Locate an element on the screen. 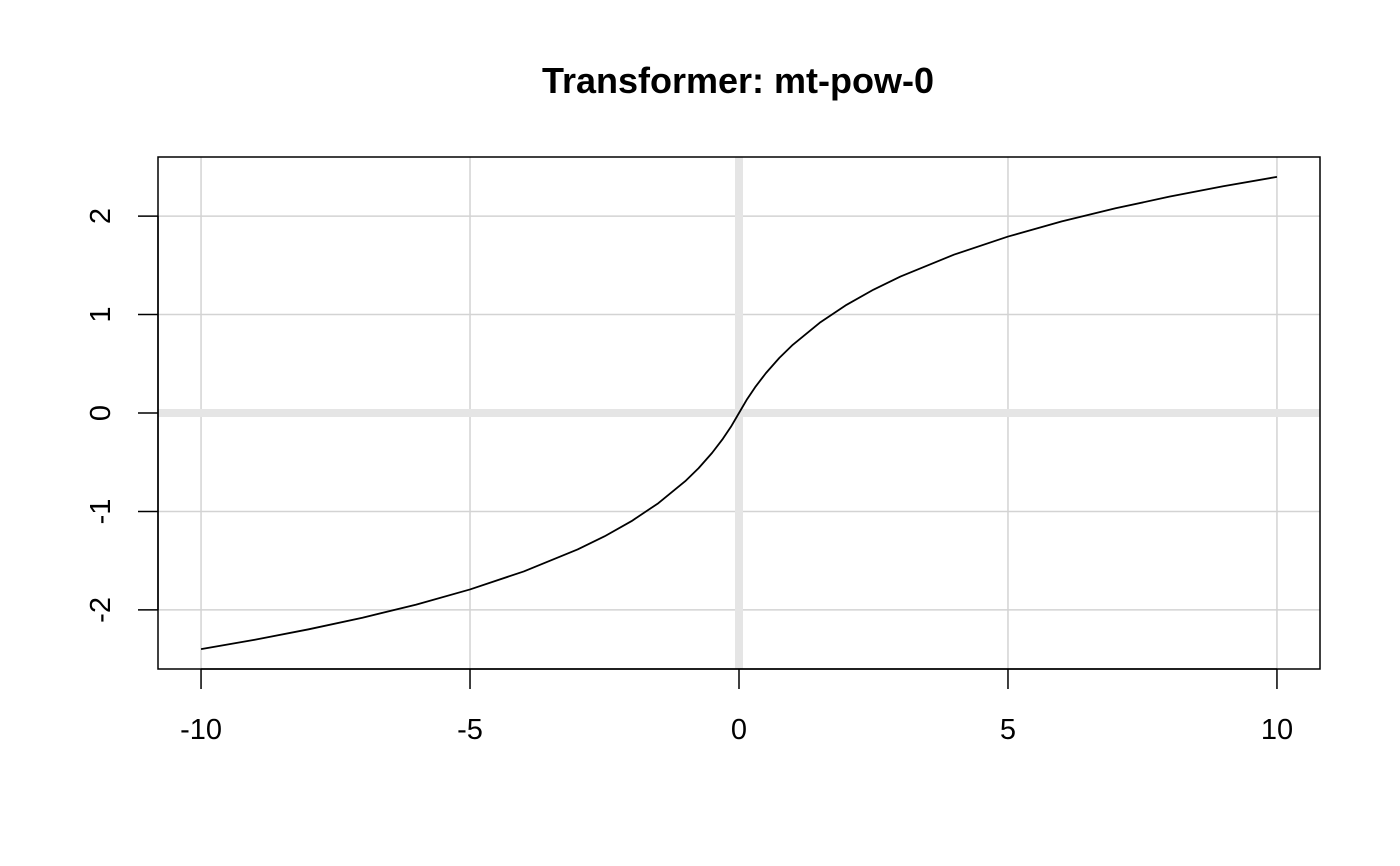  chart-title: Transformer: mt-pow-0 is located at coordinates (738, 80).